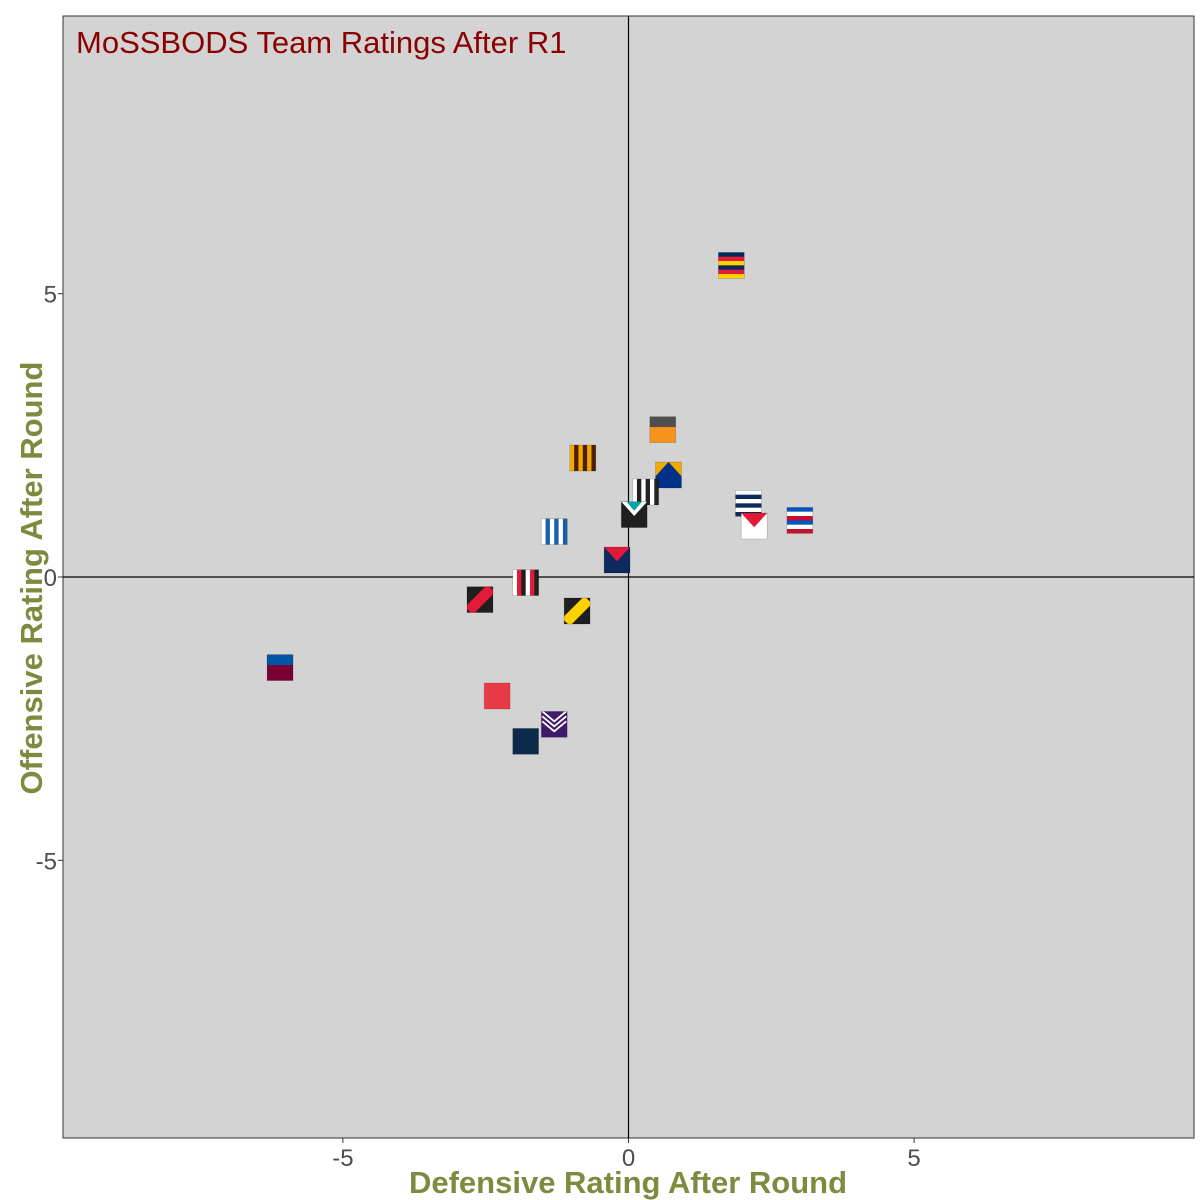  Describe the element at coordinates (617, 560) in the screenshot. I see `point-melbourne` at that location.